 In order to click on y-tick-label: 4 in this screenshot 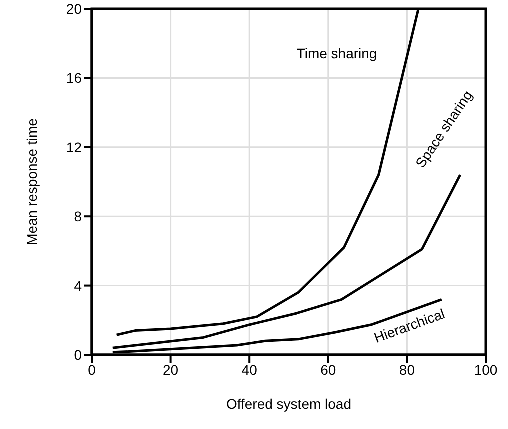, I will do `click(78, 286)`.